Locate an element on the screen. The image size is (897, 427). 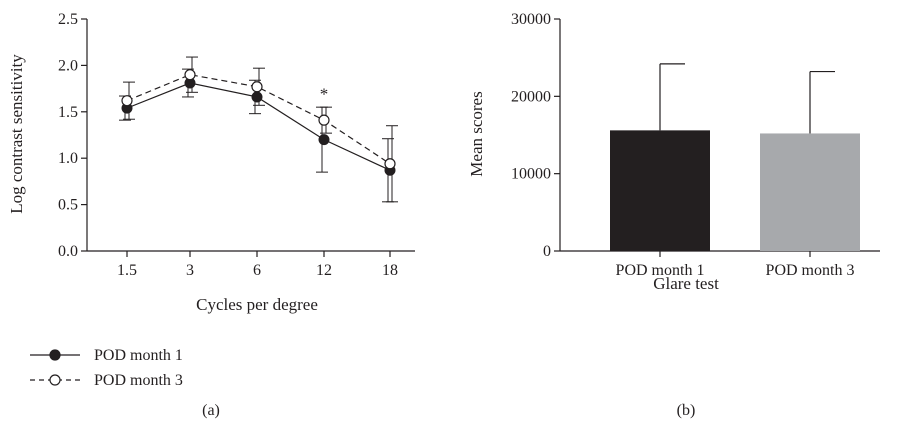
bar-chart-x-ticks: POD month 1 POD month 3 is located at coordinates (735, 265).